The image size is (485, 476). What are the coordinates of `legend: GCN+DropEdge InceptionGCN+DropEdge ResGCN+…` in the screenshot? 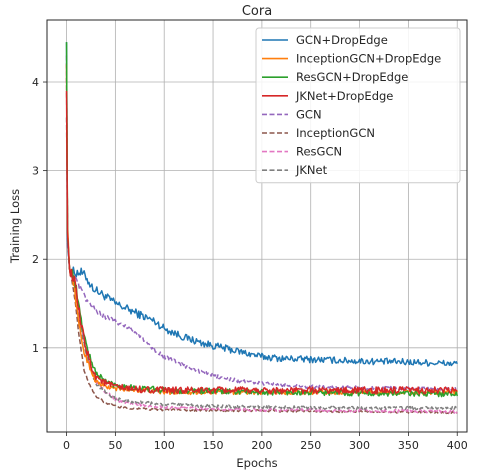 It's located at (358, 105).